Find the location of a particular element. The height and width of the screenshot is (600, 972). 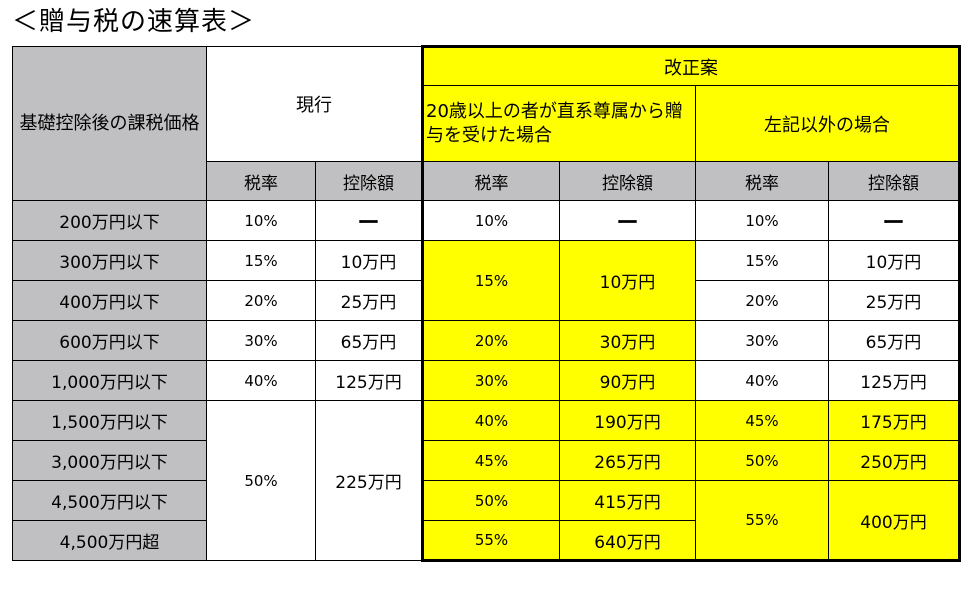

table-row: 4,500万円超 55% 640万円 is located at coordinates (486, 541).